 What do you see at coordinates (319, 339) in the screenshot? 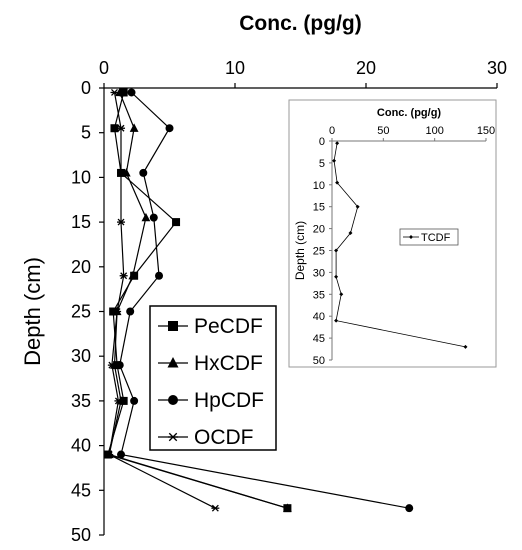
I see `inset-y-tick-label: 45` at bounding box center [319, 339].